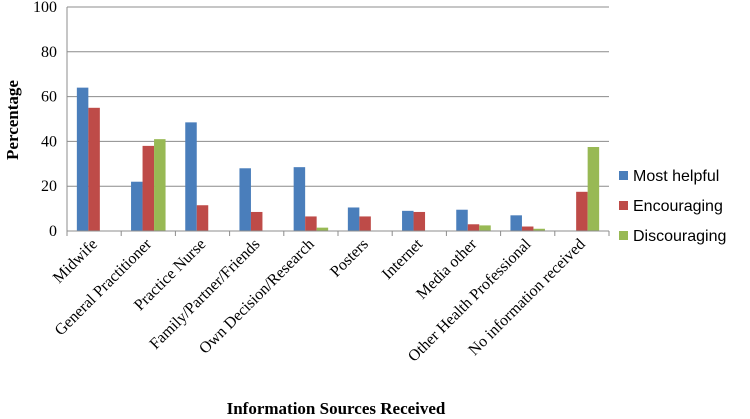  I want to click on y-axis-title: Percentage, so click(12, 120).